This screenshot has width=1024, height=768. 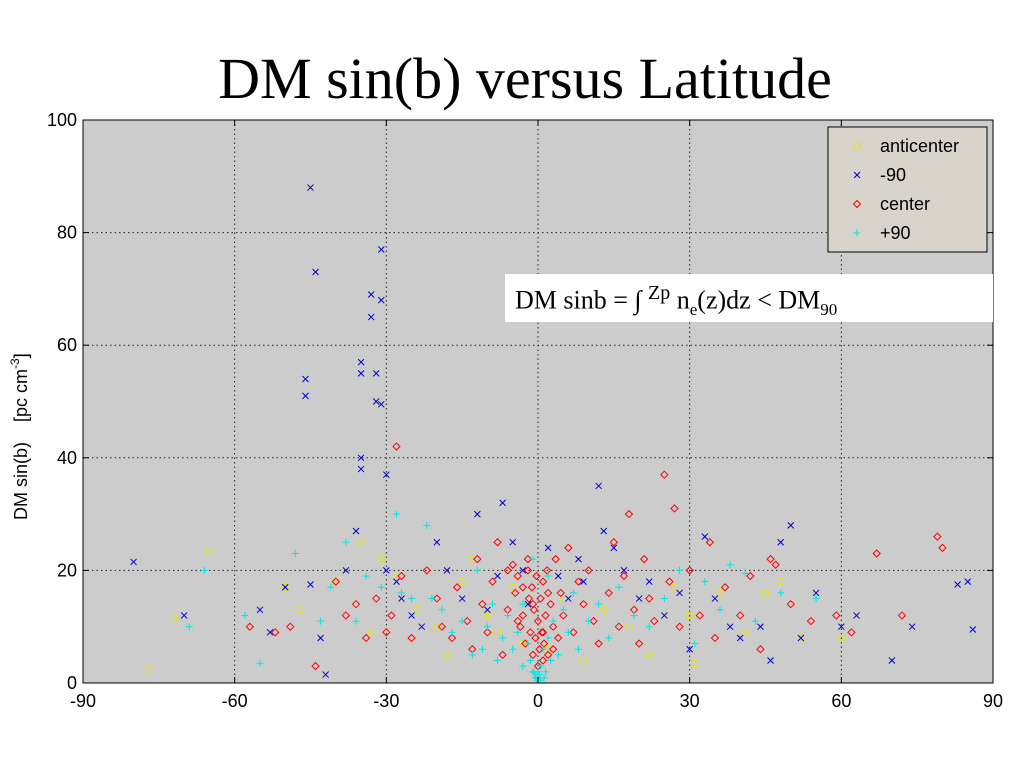 I want to click on x-tick-label: -60, so click(x=235, y=701).